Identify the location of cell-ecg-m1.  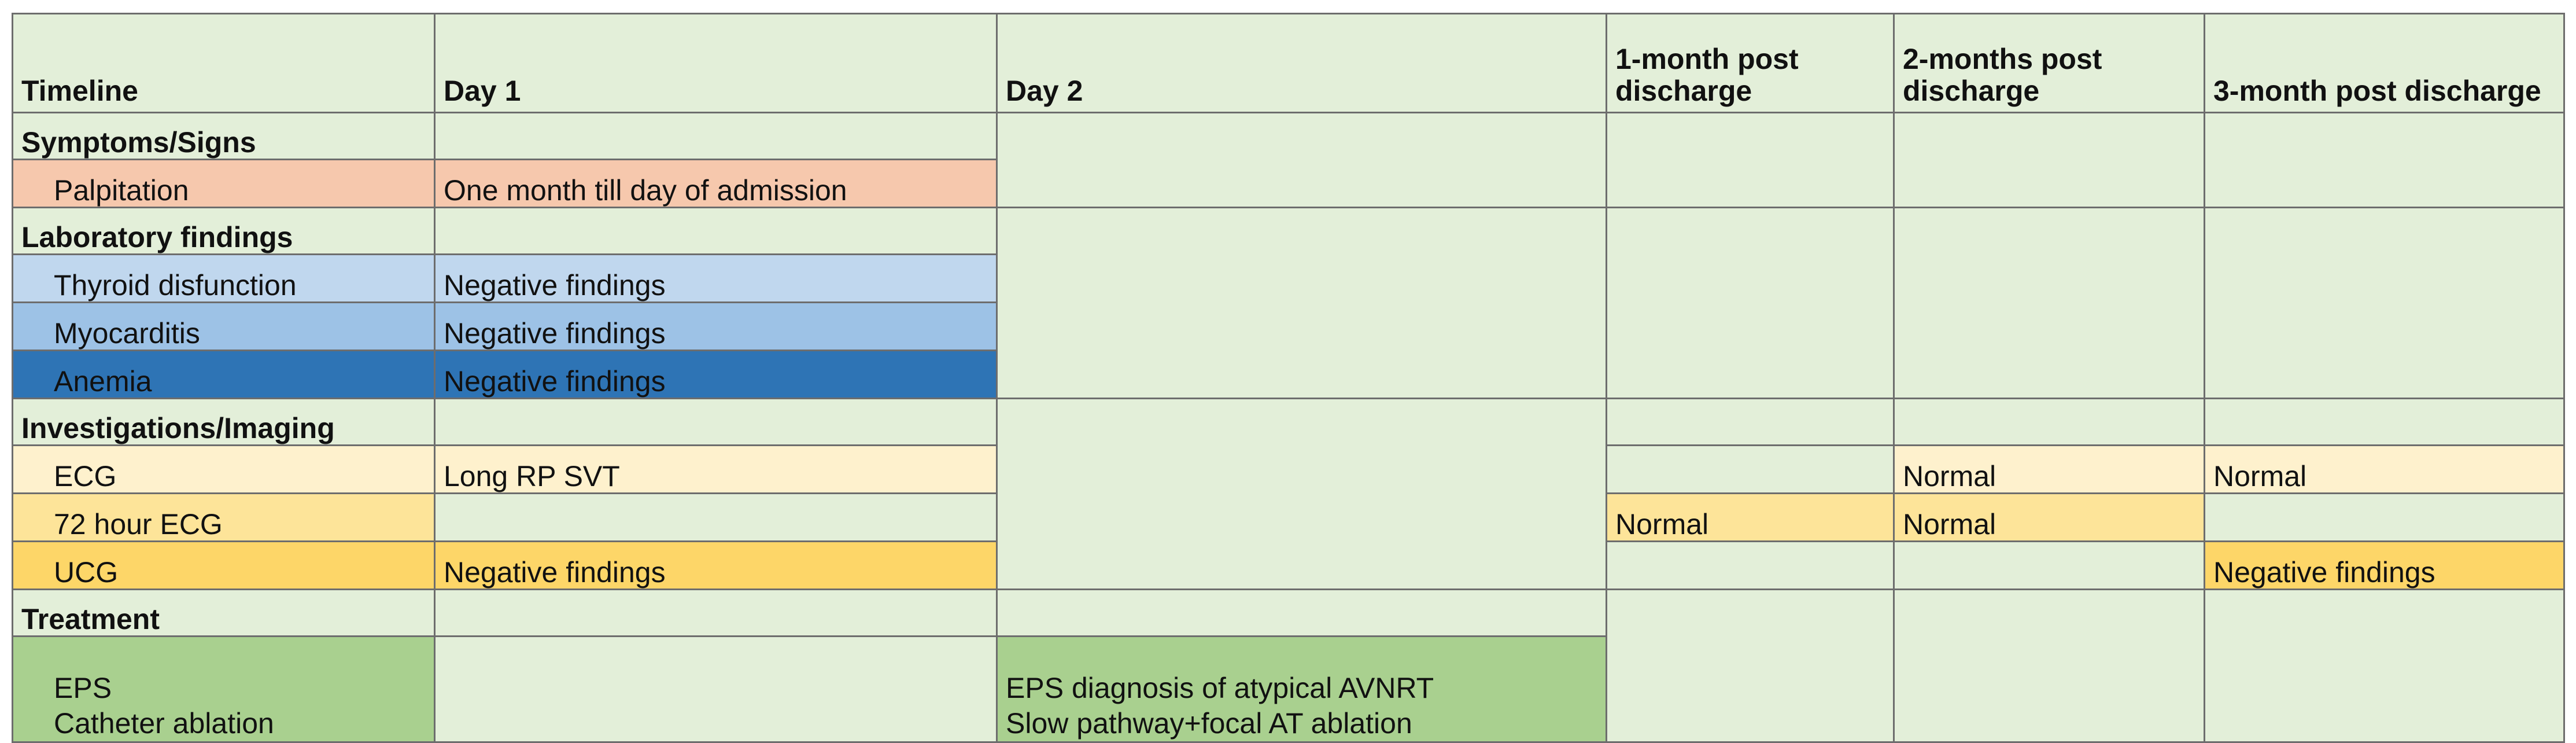
(1750, 469).